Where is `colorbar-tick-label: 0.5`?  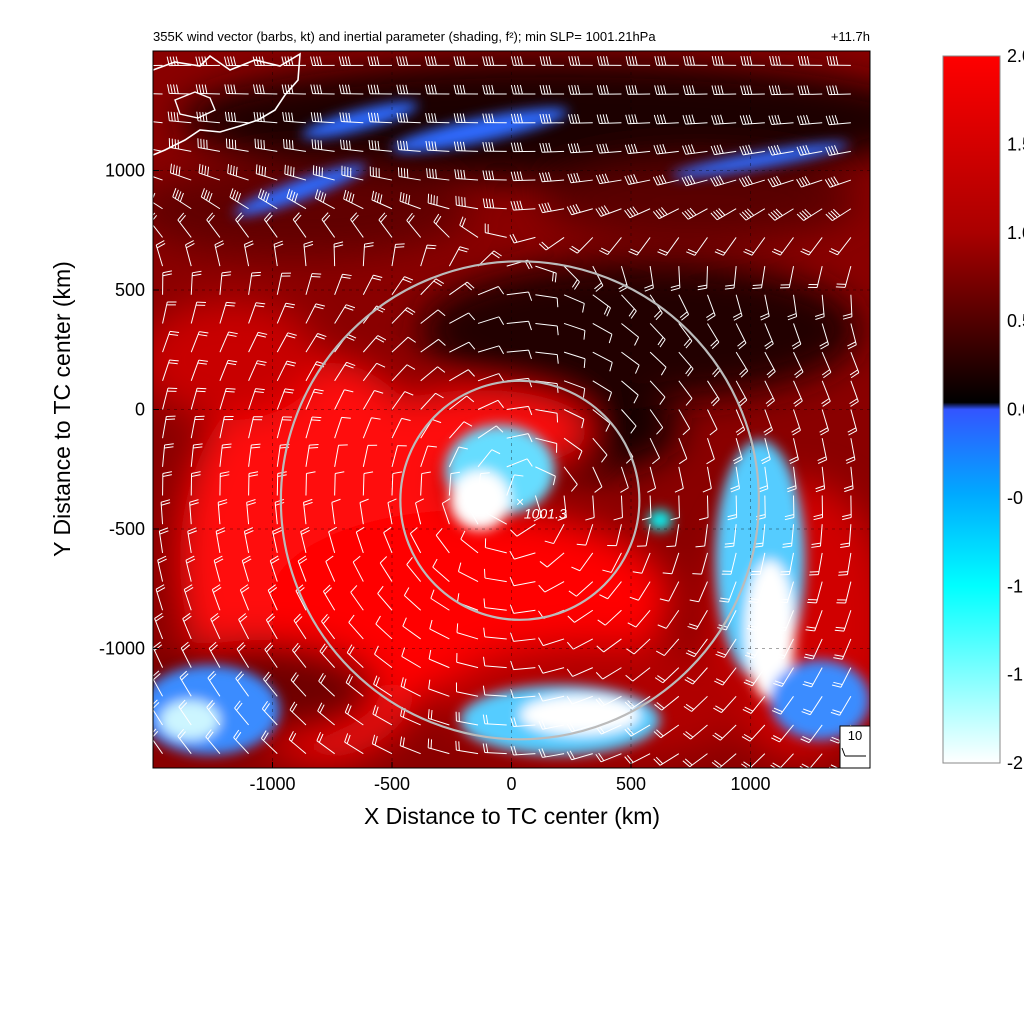 colorbar-tick-label: 0.5 is located at coordinates (1015, 321).